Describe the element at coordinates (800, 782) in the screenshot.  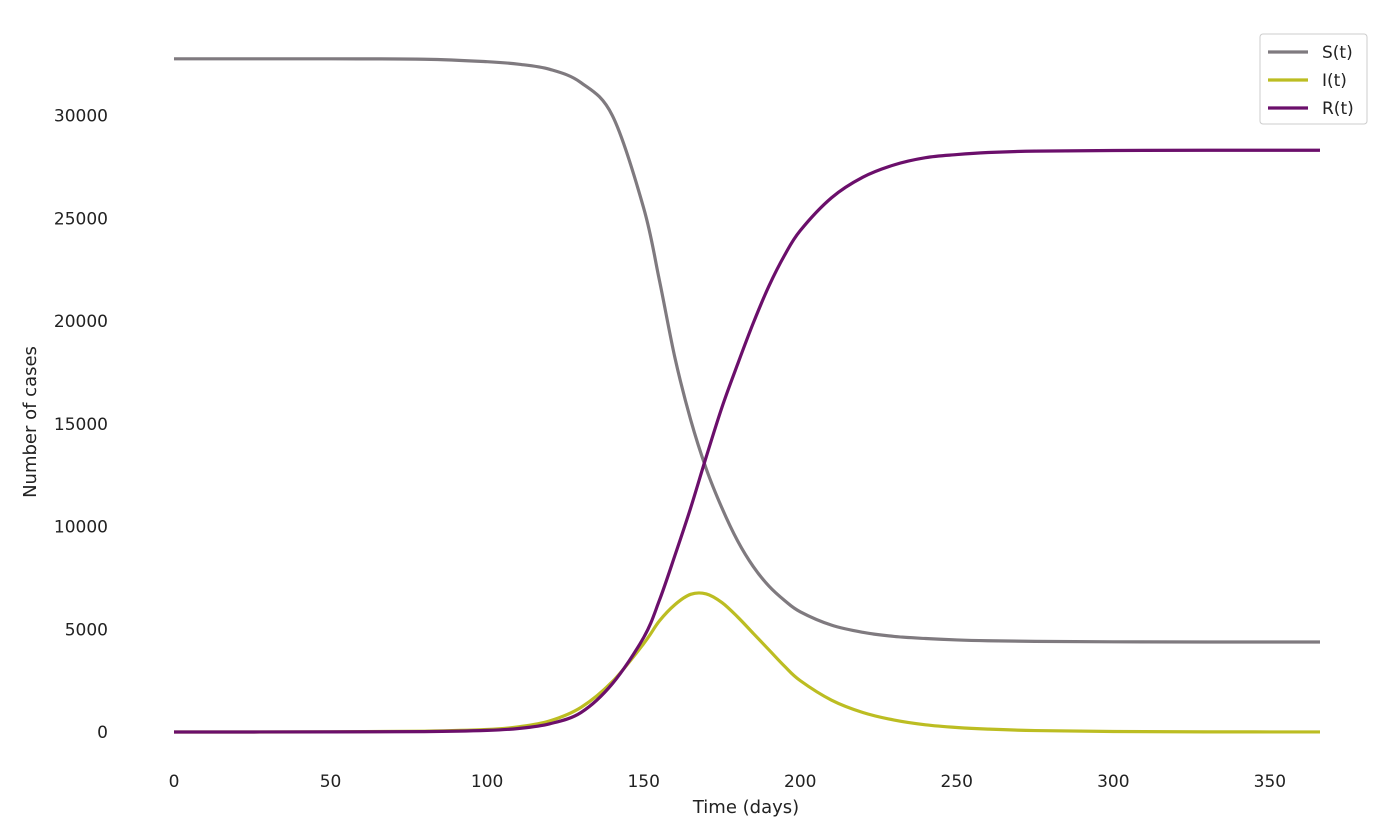
I see `x-tick-label: 200` at that location.